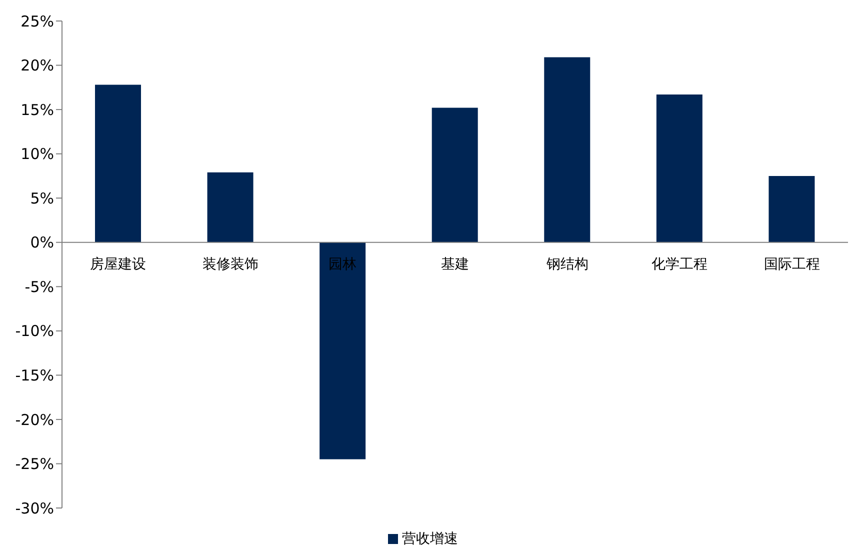 This screenshot has height=553, width=855. I want to click on y-tick-label: 20%, so click(37, 65).